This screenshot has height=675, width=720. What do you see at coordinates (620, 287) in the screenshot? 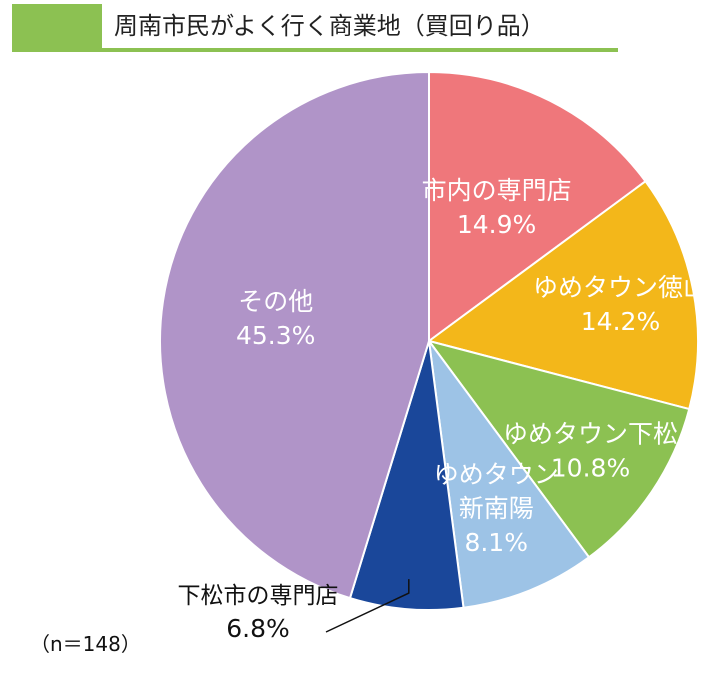
I see `slice-label-1: ゆめタウン徳山` at bounding box center [620, 287].